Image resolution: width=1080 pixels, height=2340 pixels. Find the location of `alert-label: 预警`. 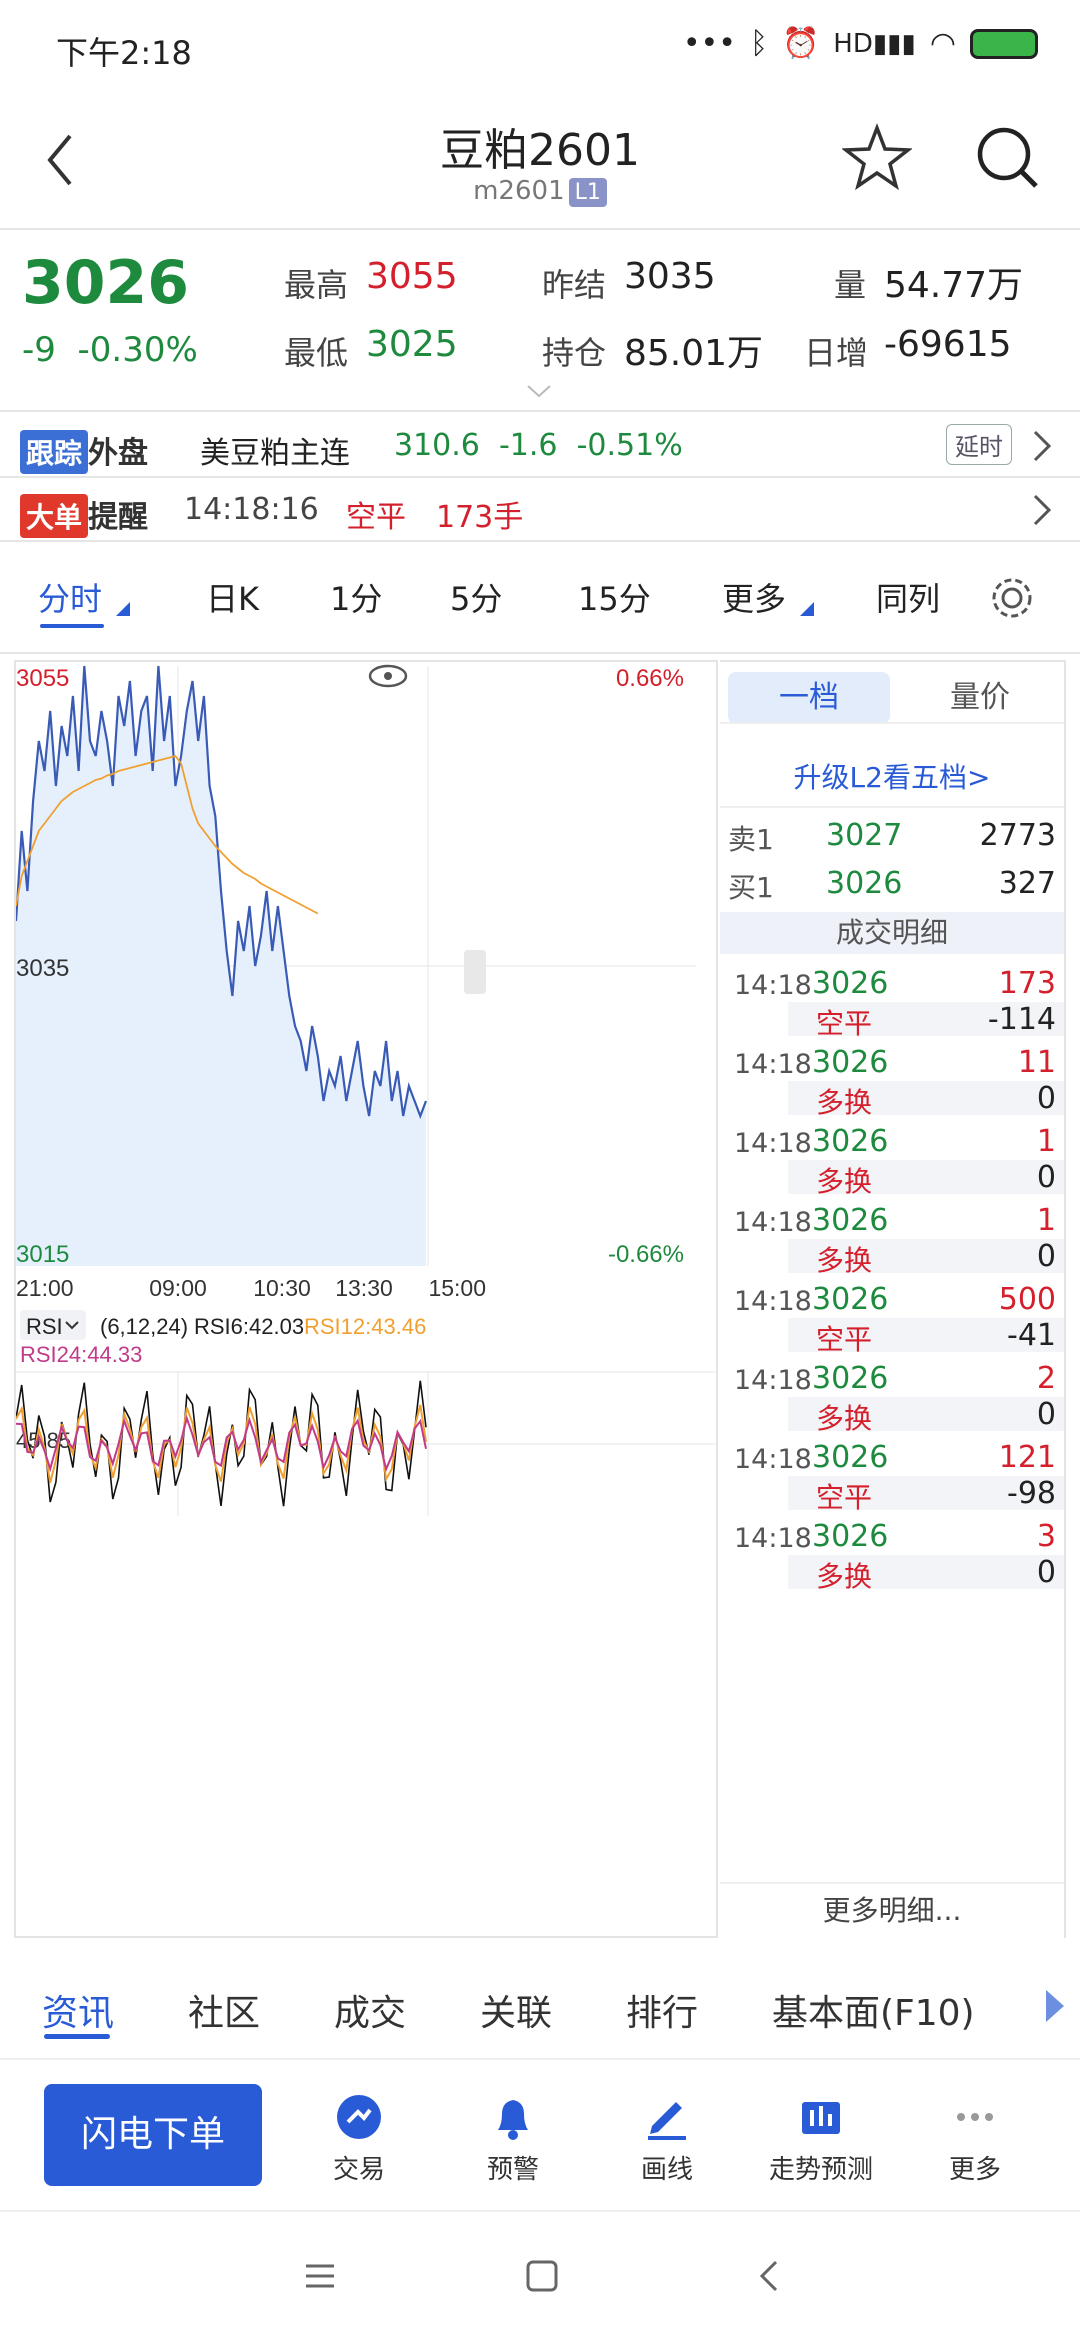

alert-label: 预警 is located at coordinates (512, 2170).